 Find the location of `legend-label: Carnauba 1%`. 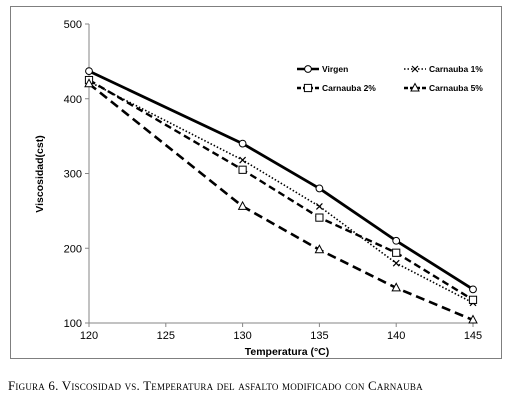

legend-label: Carnauba 1% is located at coordinates (456, 69).